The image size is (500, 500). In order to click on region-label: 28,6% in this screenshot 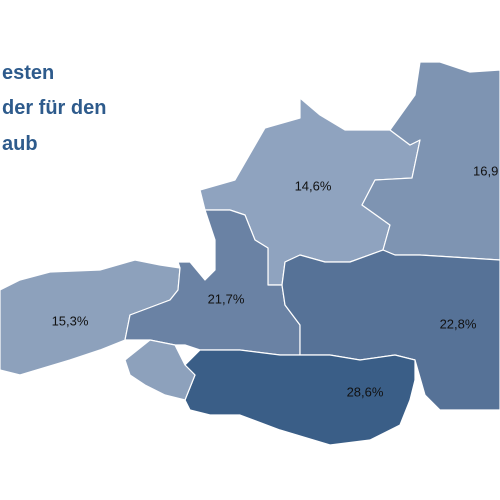, I will do `click(365, 391)`.